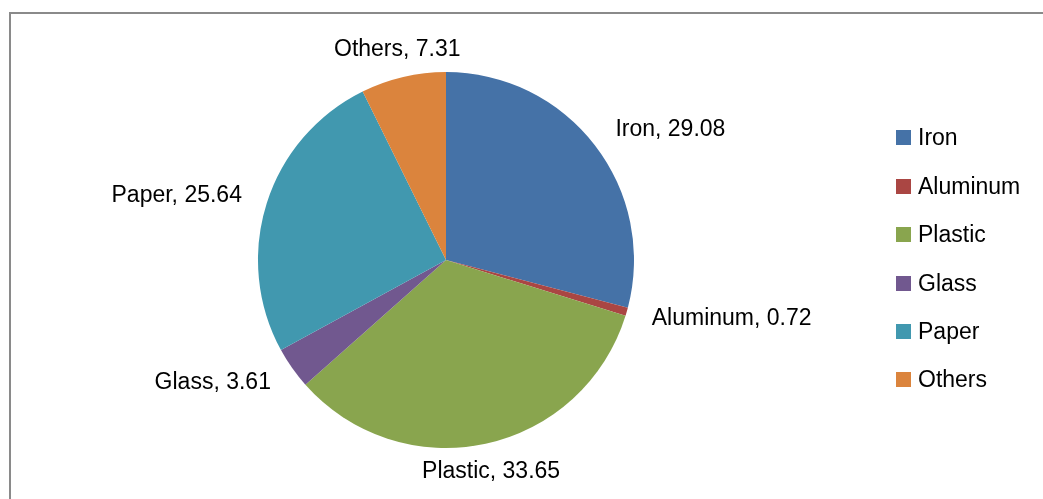 The width and height of the screenshot is (1043, 499). What do you see at coordinates (949, 332) in the screenshot?
I see `legend-label: Paper` at bounding box center [949, 332].